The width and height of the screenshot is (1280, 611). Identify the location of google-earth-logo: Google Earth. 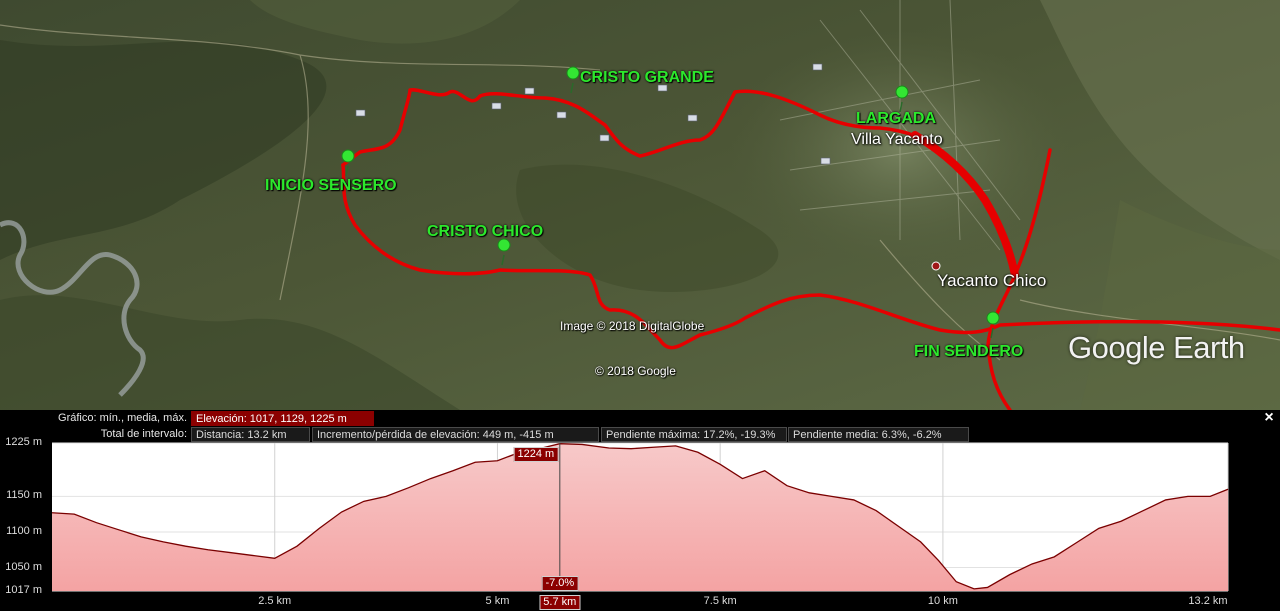
(1156, 347).